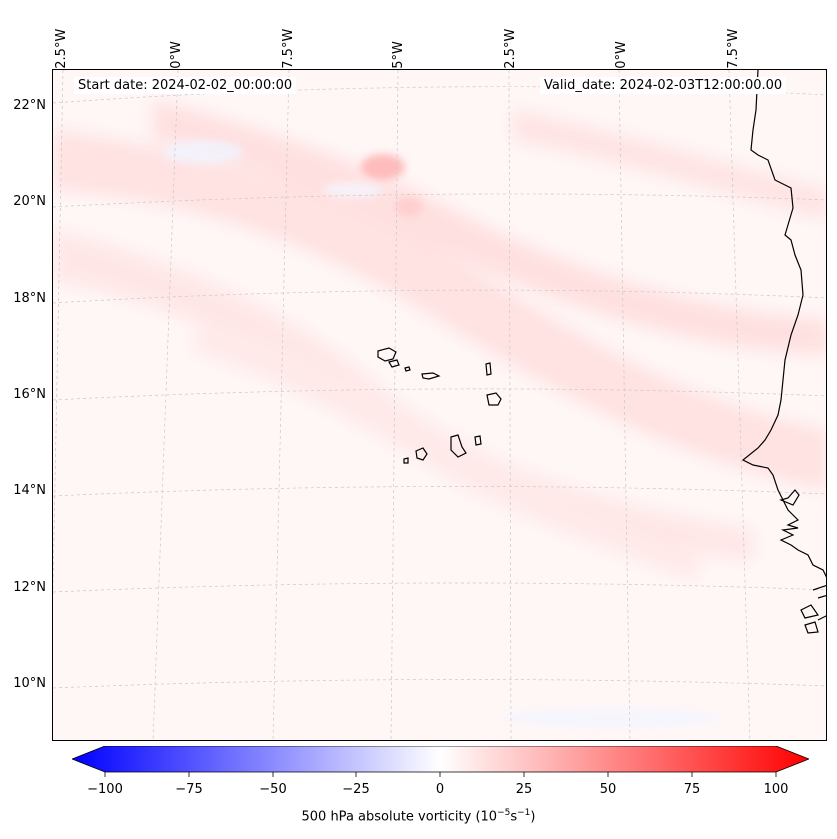  What do you see at coordinates (29, 105) in the screenshot?
I see `lat-label: 22°N` at bounding box center [29, 105].